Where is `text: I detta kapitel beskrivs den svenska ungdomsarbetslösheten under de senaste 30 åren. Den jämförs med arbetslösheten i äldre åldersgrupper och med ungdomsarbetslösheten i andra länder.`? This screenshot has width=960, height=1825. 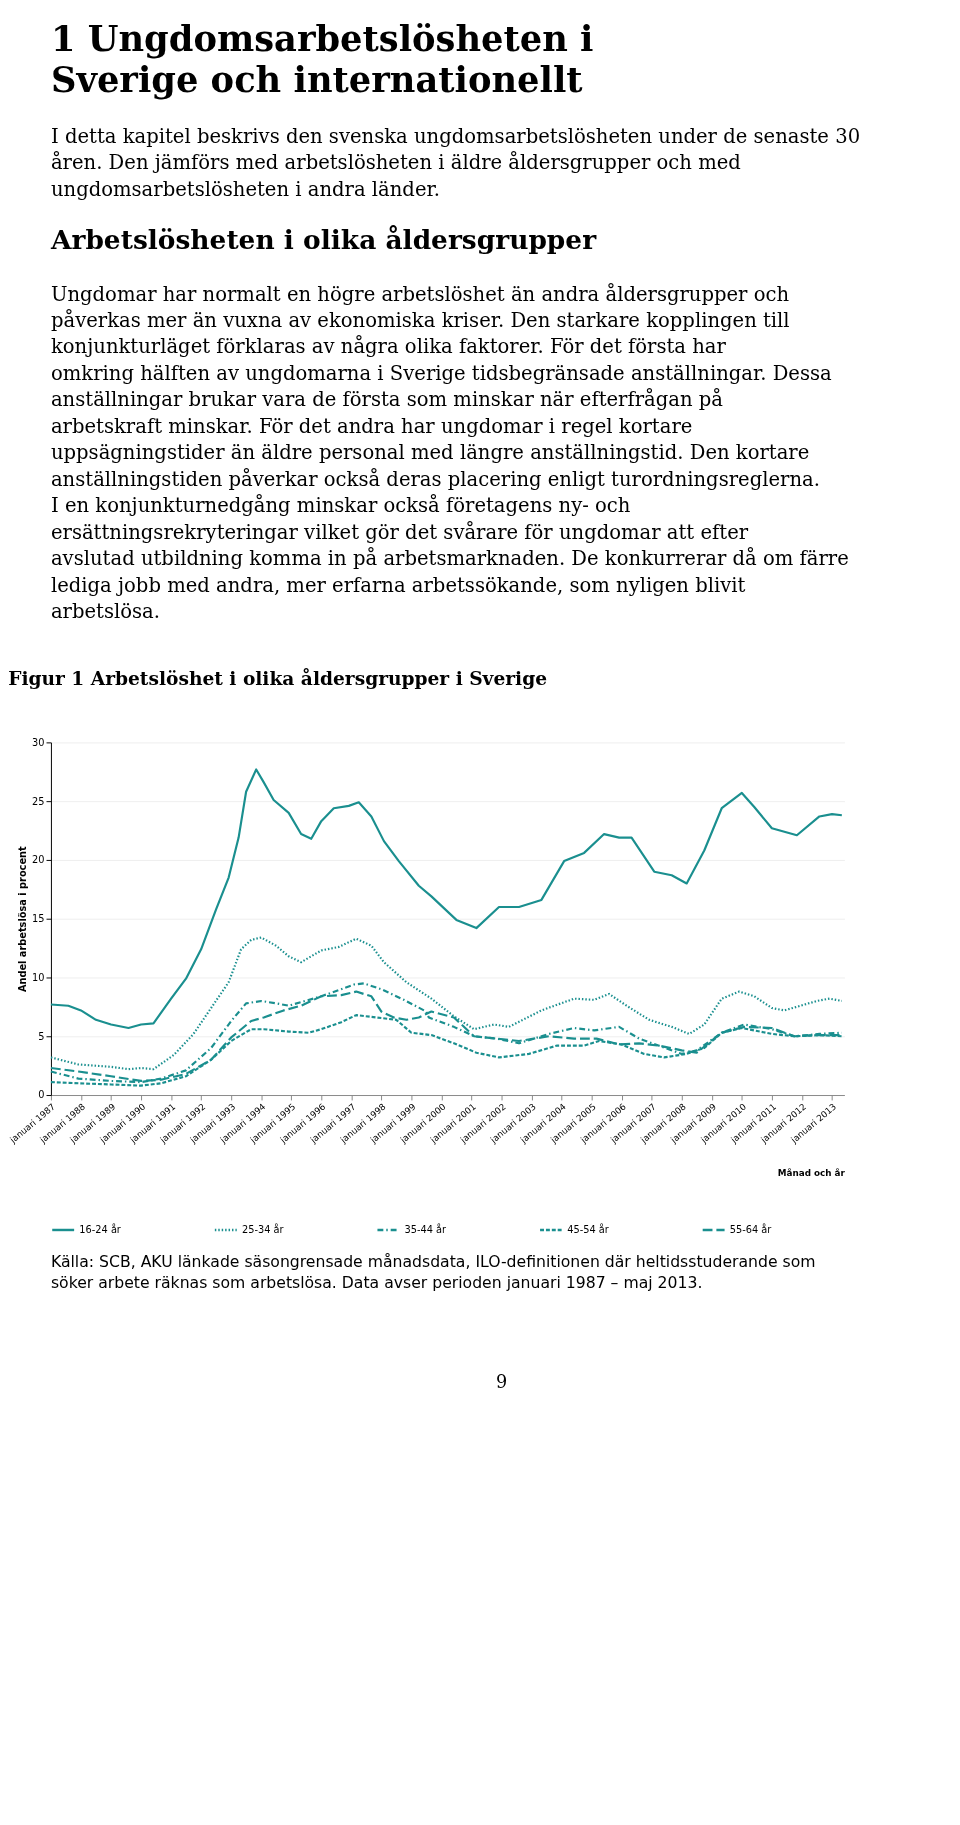
text: I detta kapitel beskrivs den svenska ungdomsarbetslösheten under de senaste 30 åren. Den jämförs med arbetslösheten i äldre åldersgrupper och med ungdomsarbetslösheten i andra länder. is located at coordinates (455, 162).